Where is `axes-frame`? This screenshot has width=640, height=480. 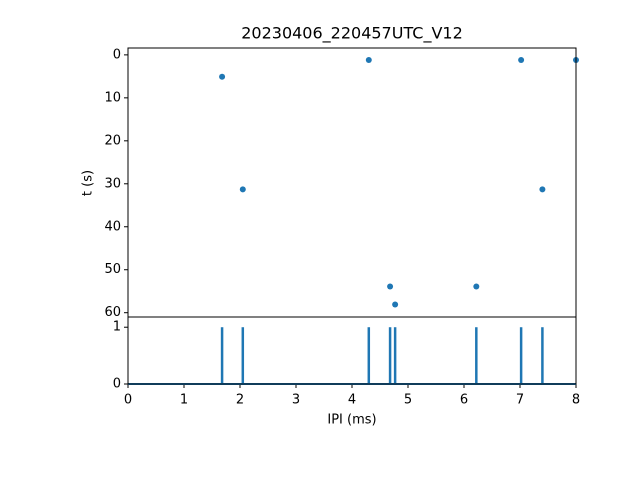
axes-frame is located at coordinates (352, 350).